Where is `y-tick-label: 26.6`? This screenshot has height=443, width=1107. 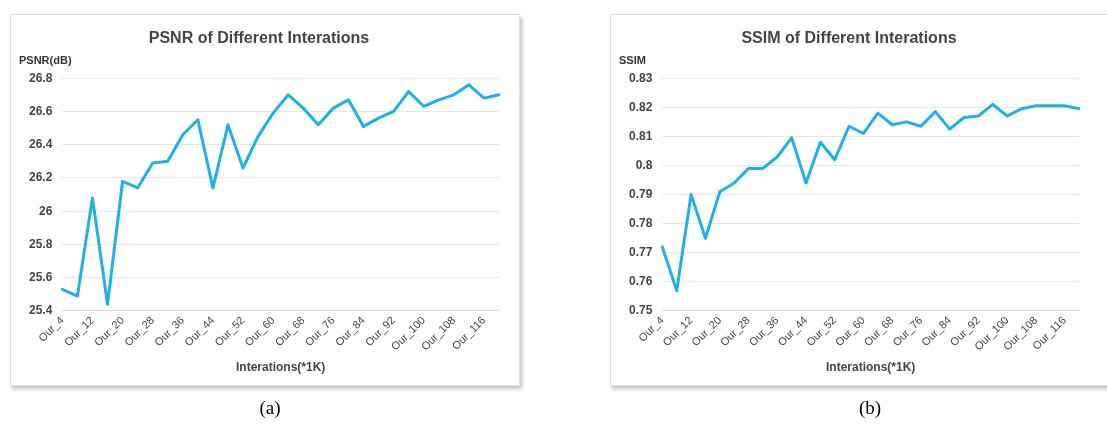 y-tick-label: 26.6 is located at coordinates (41, 110).